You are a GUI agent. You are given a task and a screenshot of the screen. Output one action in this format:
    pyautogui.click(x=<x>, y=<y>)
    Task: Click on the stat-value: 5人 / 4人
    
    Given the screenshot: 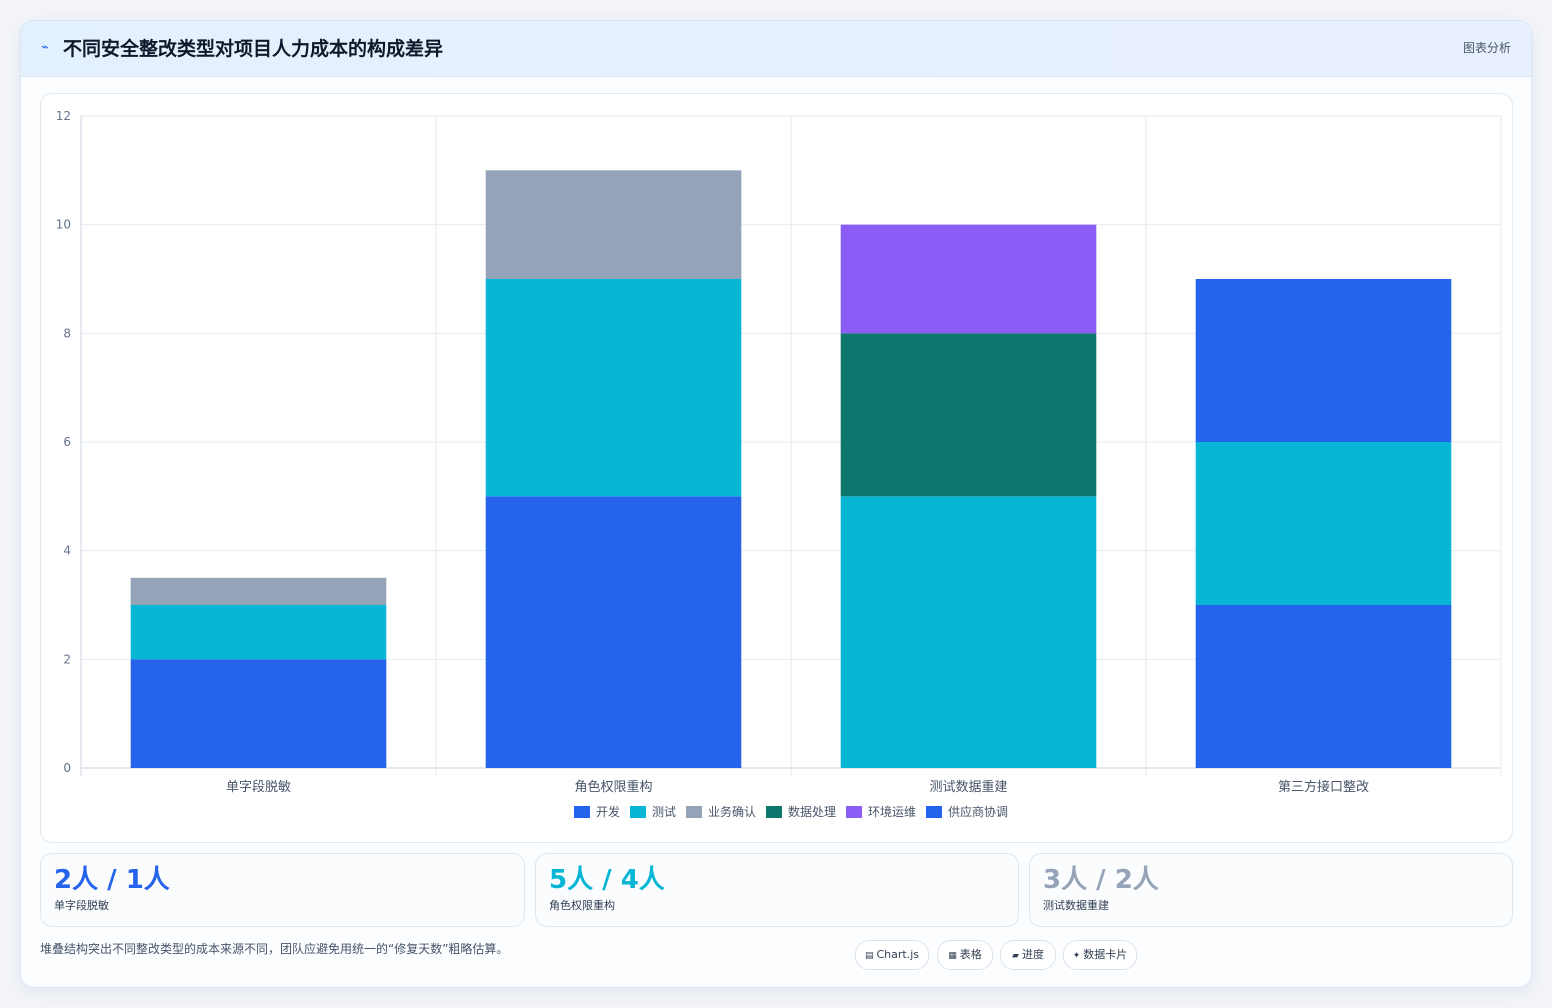 What is the action you would take?
    pyautogui.click(x=607, y=880)
    